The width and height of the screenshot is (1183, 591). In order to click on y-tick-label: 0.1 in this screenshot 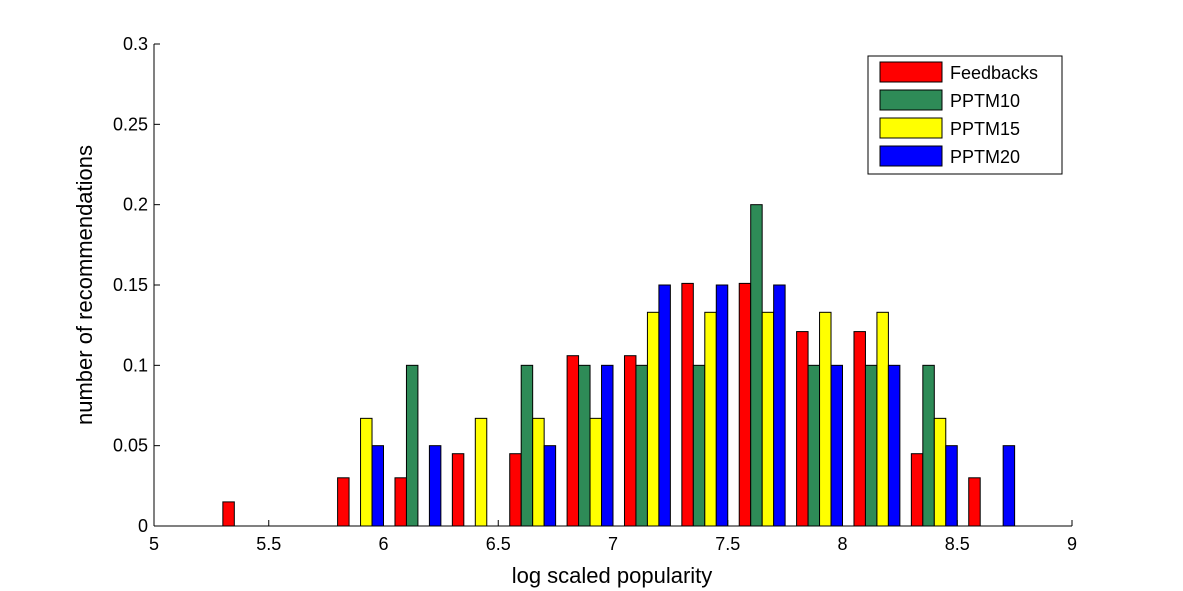, I will do `click(135, 365)`.